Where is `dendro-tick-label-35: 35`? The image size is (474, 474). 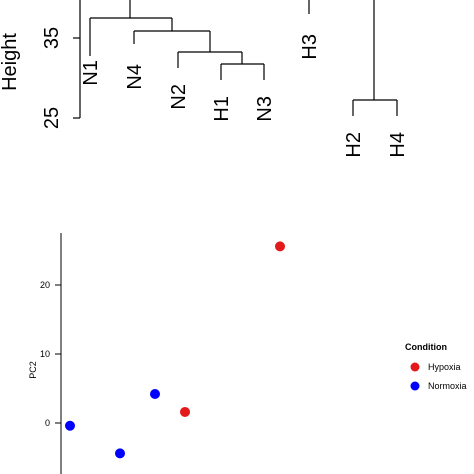
dendro-tick-label-35: 35 is located at coordinates (52, 38).